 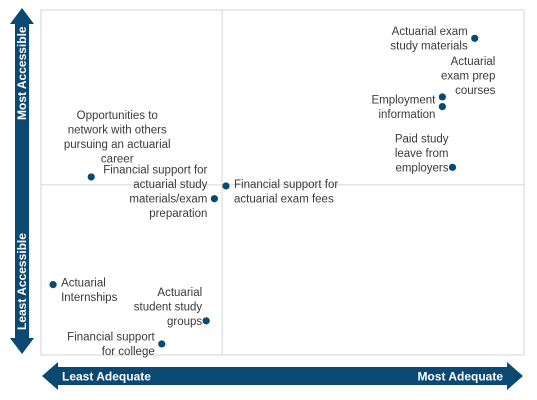 I want to click on x-axis-high-label: Most Adequate, so click(x=460, y=377).